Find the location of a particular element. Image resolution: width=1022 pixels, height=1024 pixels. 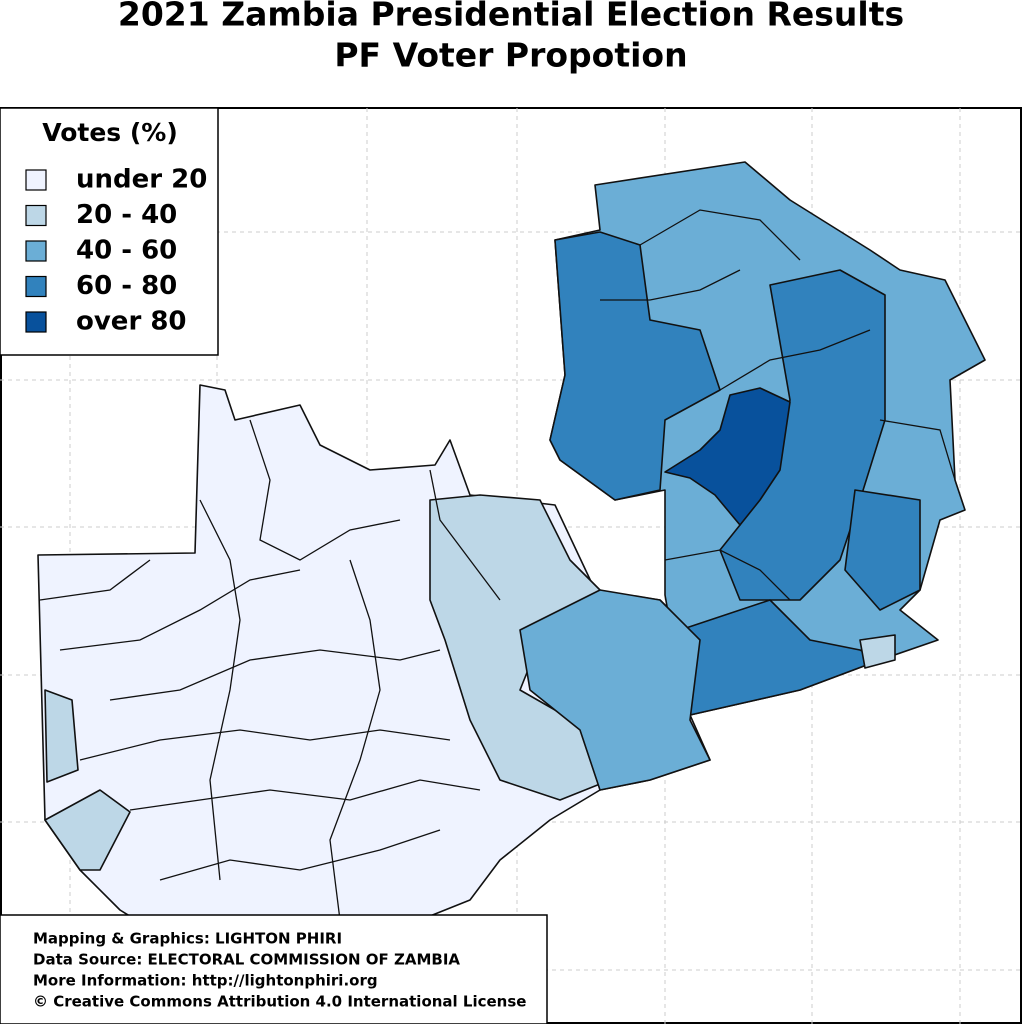

subtitle: PF Voter Propotion is located at coordinates (510, 55).